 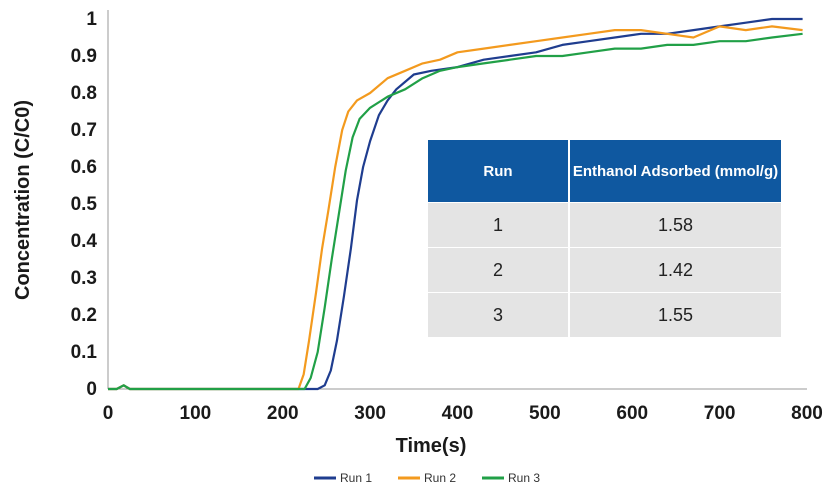 I want to click on y-tick-label: 0.5, so click(x=84, y=204).